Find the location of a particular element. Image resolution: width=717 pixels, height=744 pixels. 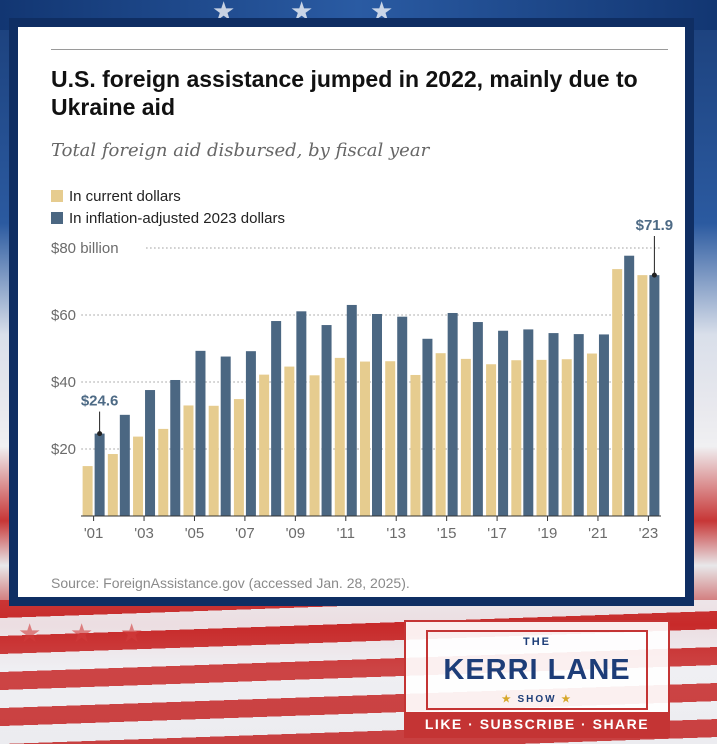

x-tick-label: '15 is located at coordinates (447, 533).